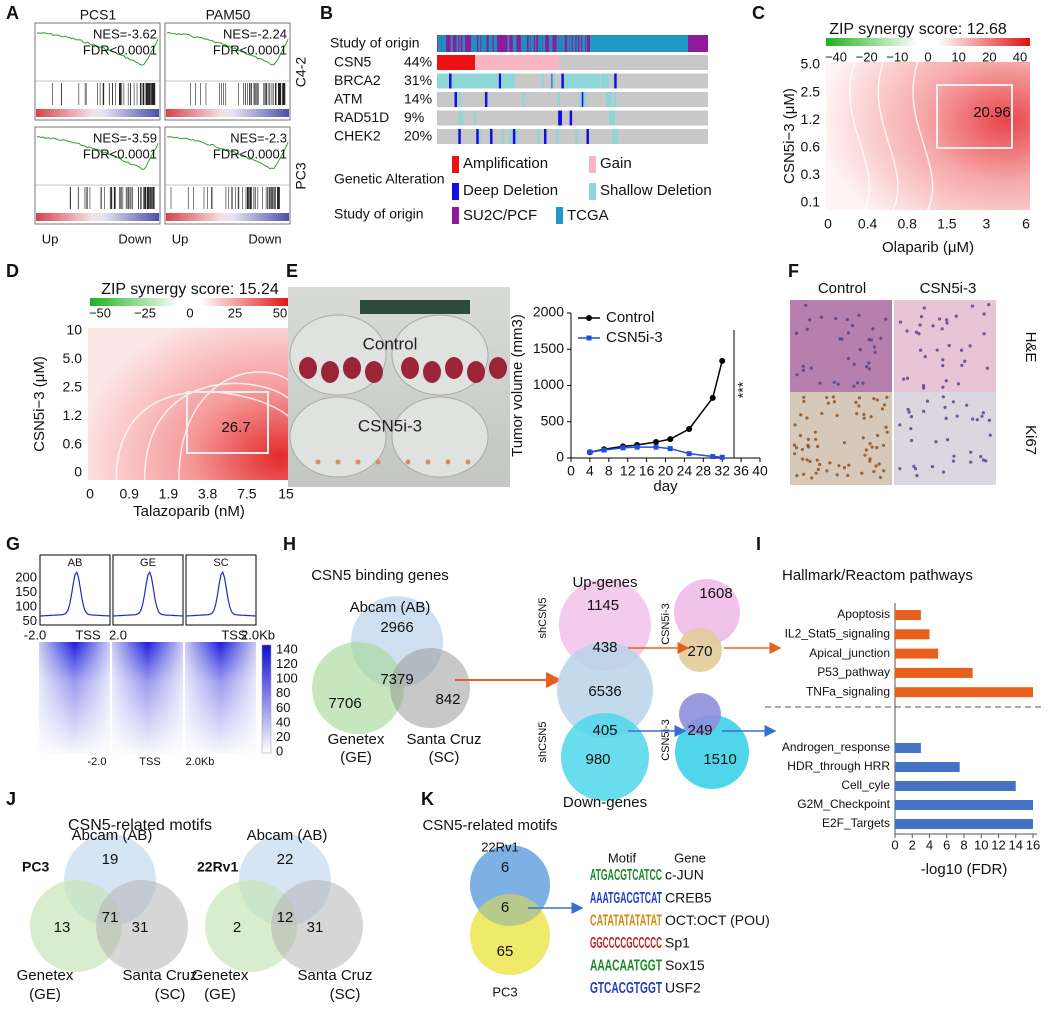  What do you see at coordinates (286, 494) in the screenshot?
I see `x-tick-label: 15` at bounding box center [286, 494].